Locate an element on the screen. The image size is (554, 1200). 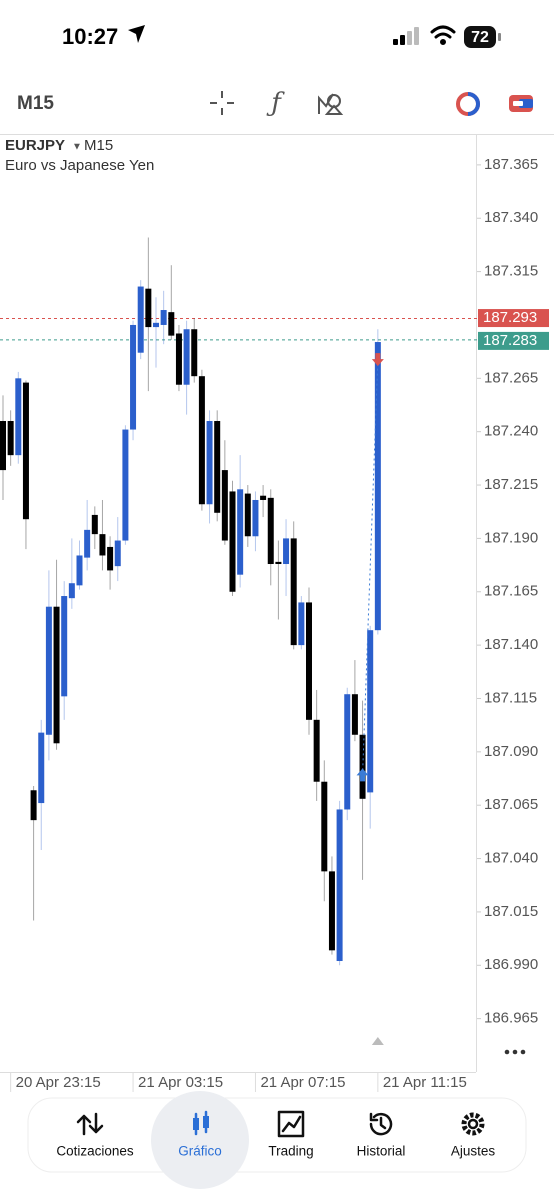
wifi-icon is located at coordinates (443, 35).